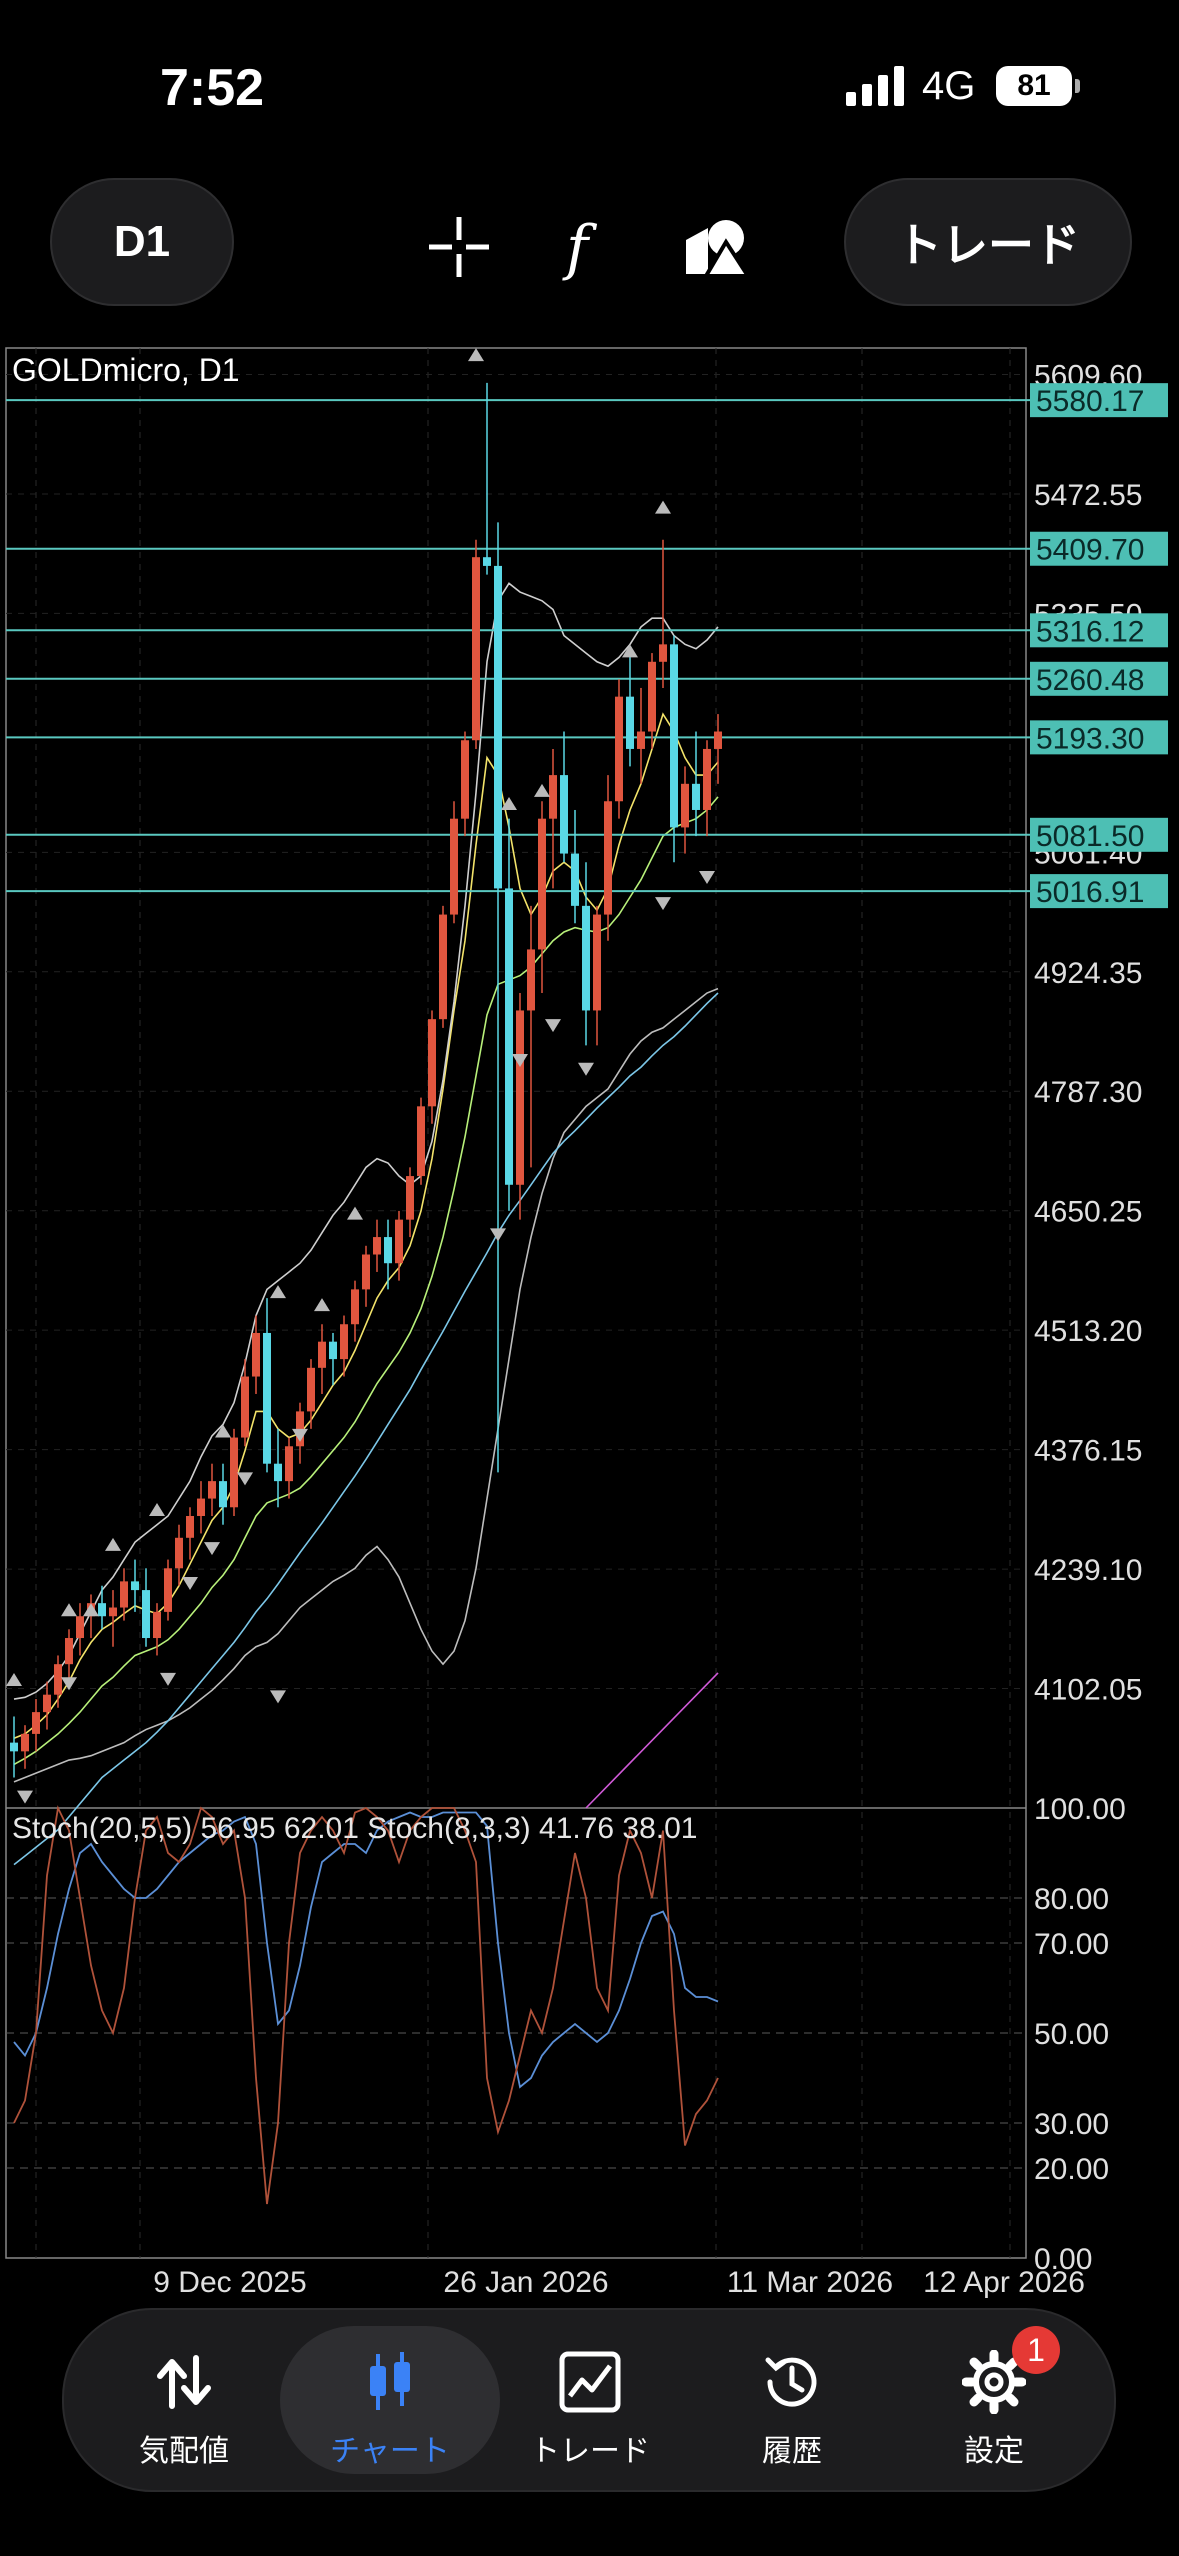 This screenshot has width=1179, height=2556. What do you see at coordinates (988, 245) in the screenshot?
I see `trade-button-label: トレード` at bounding box center [988, 245].